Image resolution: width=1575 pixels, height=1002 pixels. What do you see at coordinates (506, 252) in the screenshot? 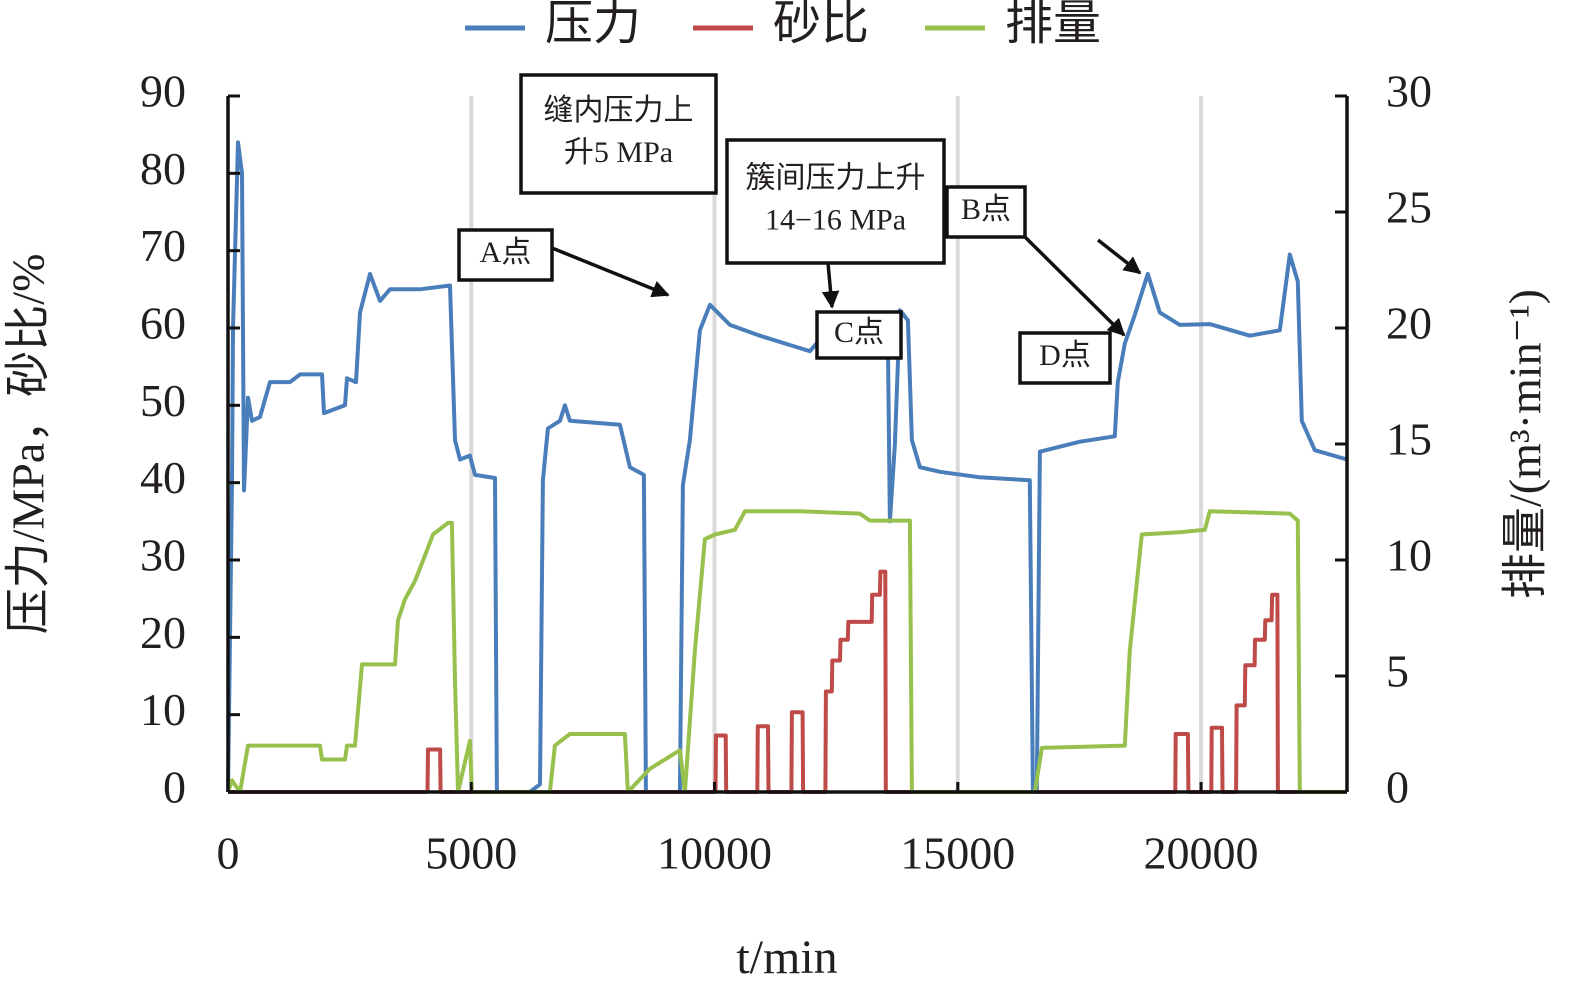
I see `annotation-text: A点` at bounding box center [506, 252].